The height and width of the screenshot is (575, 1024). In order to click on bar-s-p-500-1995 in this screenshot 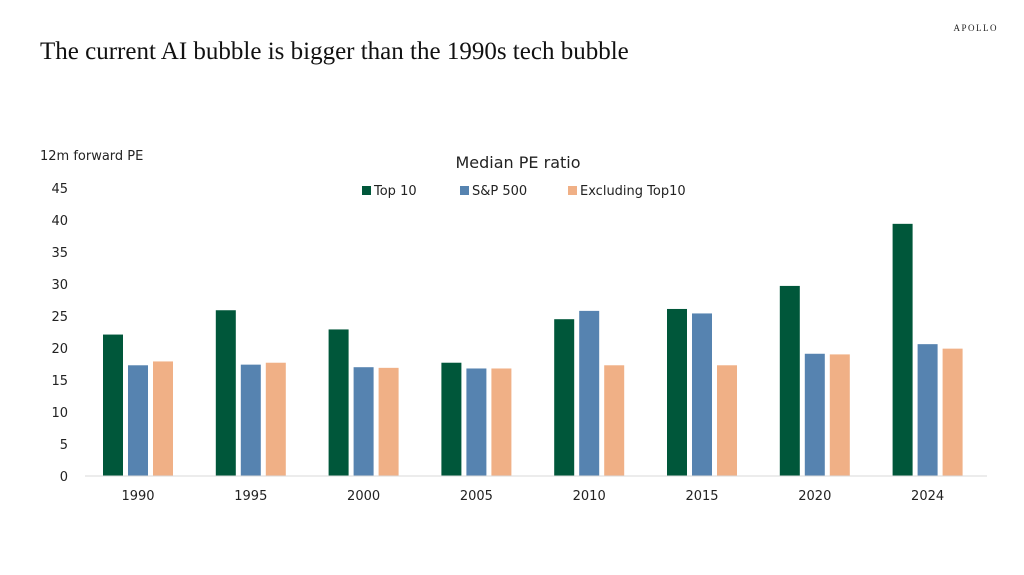, I will do `click(250, 420)`.